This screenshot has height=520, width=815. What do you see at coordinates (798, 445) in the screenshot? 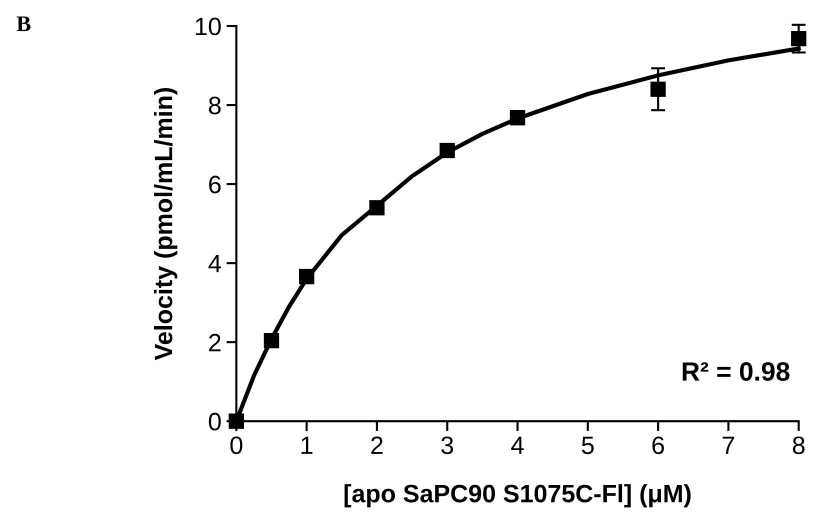
I see `x-tick-label: 8` at bounding box center [798, 445].